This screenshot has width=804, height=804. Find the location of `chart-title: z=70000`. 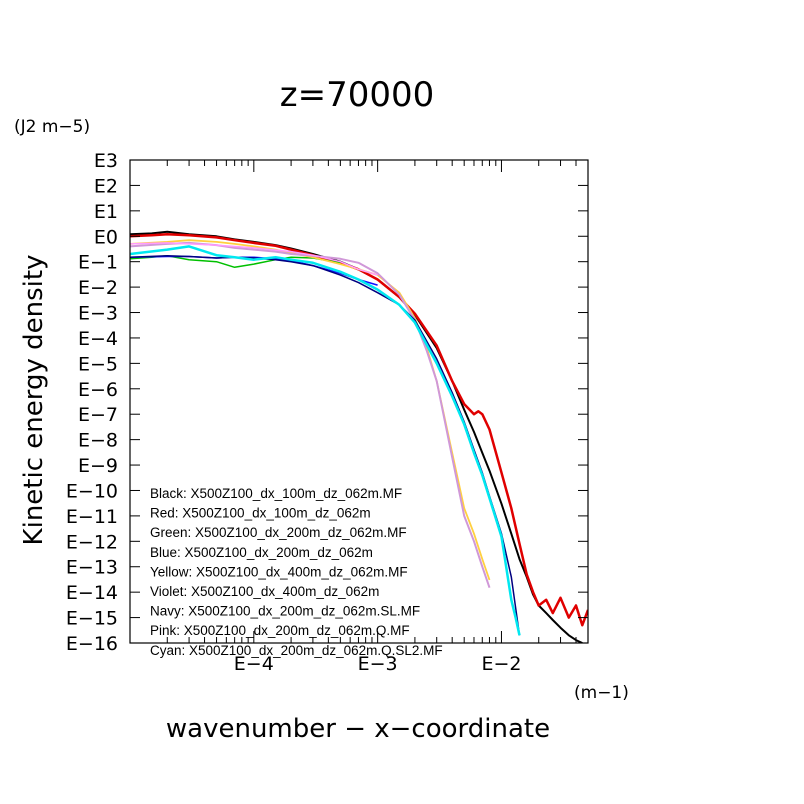

chart-title: z=70000 is located at coordinates (357, 95).